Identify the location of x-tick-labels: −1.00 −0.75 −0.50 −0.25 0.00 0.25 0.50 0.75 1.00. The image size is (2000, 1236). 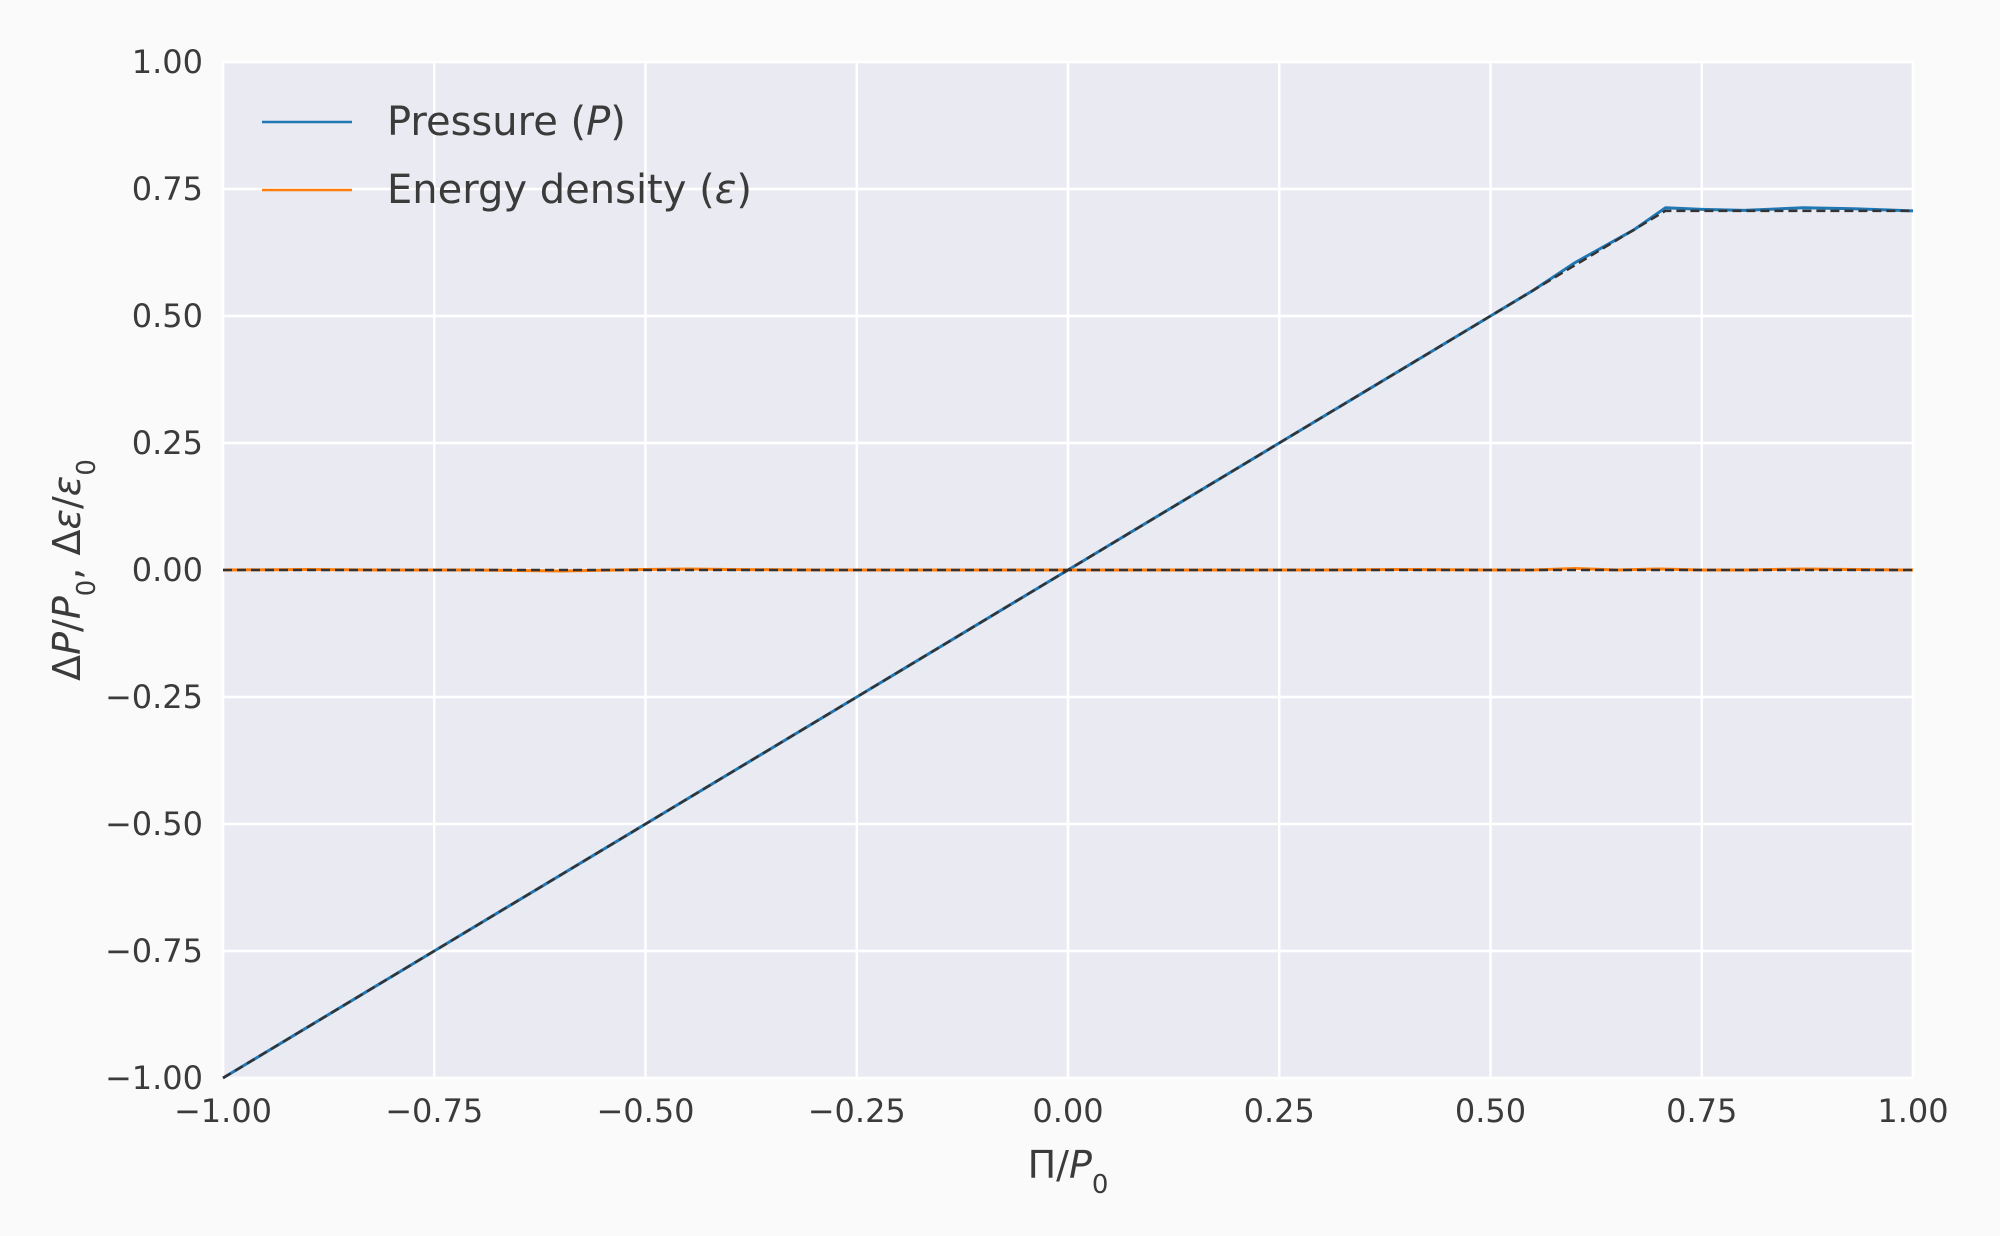
(1061, 1111).